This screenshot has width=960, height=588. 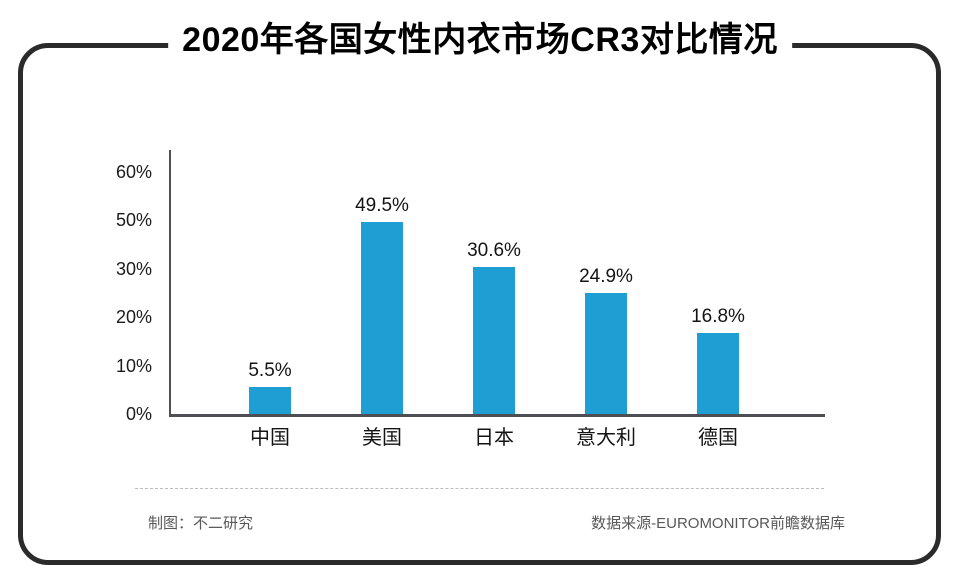 What do you see at coordinates (133, 268) in the screenshot?
I see `y-axis-tick-label: 30%` at bounding box center [133, 268].